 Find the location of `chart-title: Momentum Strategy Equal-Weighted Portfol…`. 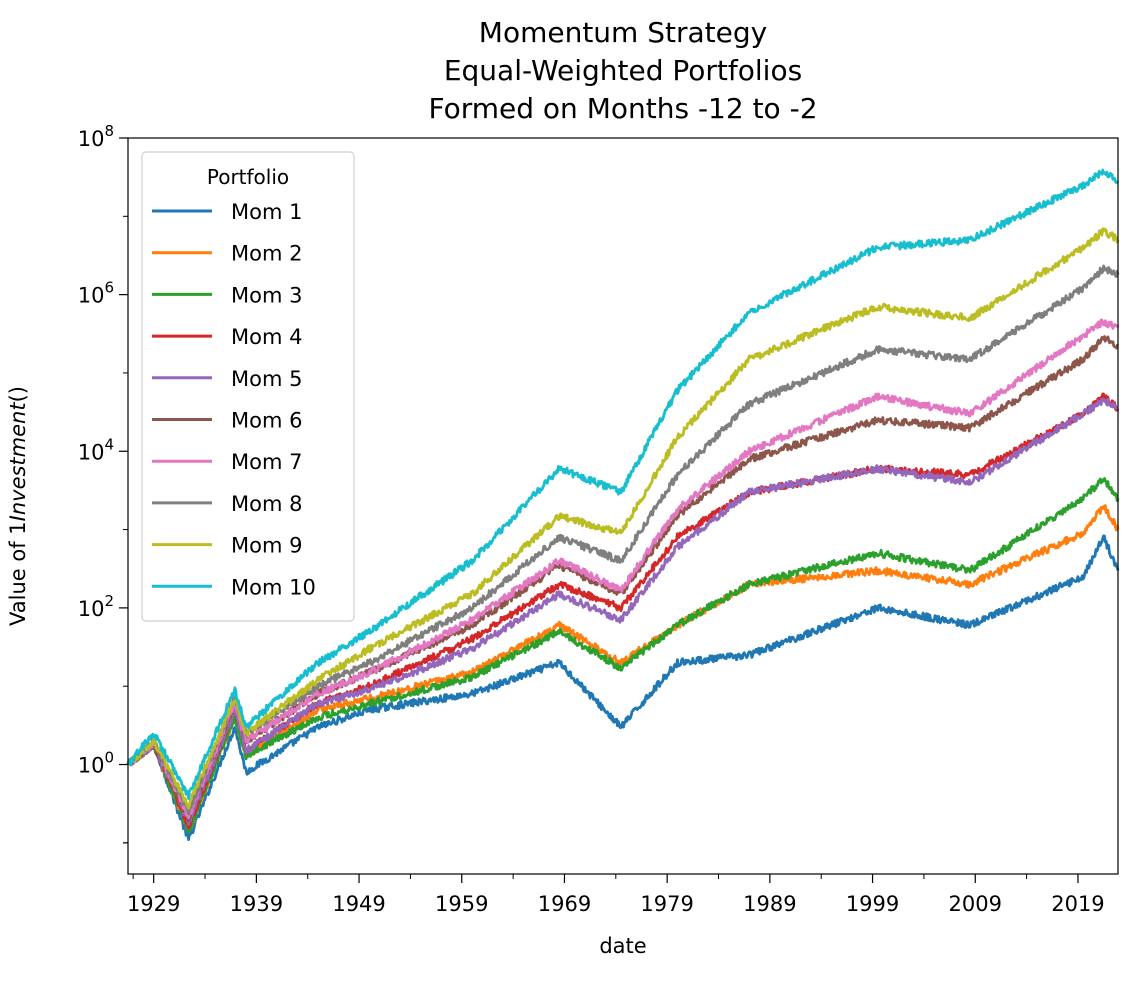

chart-title: Momentum Strategy Equal-Weighted Portfol… is located at coordinates (623, 71).